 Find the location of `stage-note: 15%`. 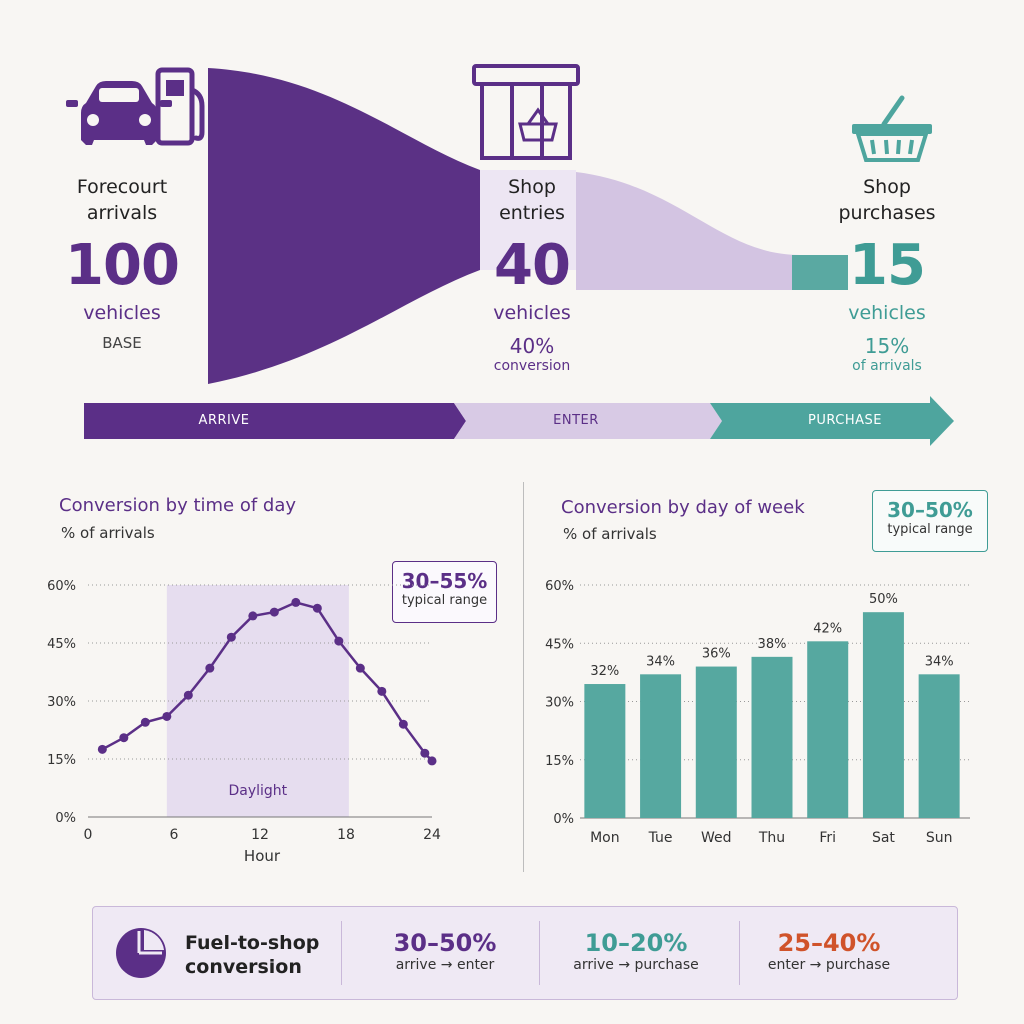

stage-note: 15% is located at coordinates (887, 346).